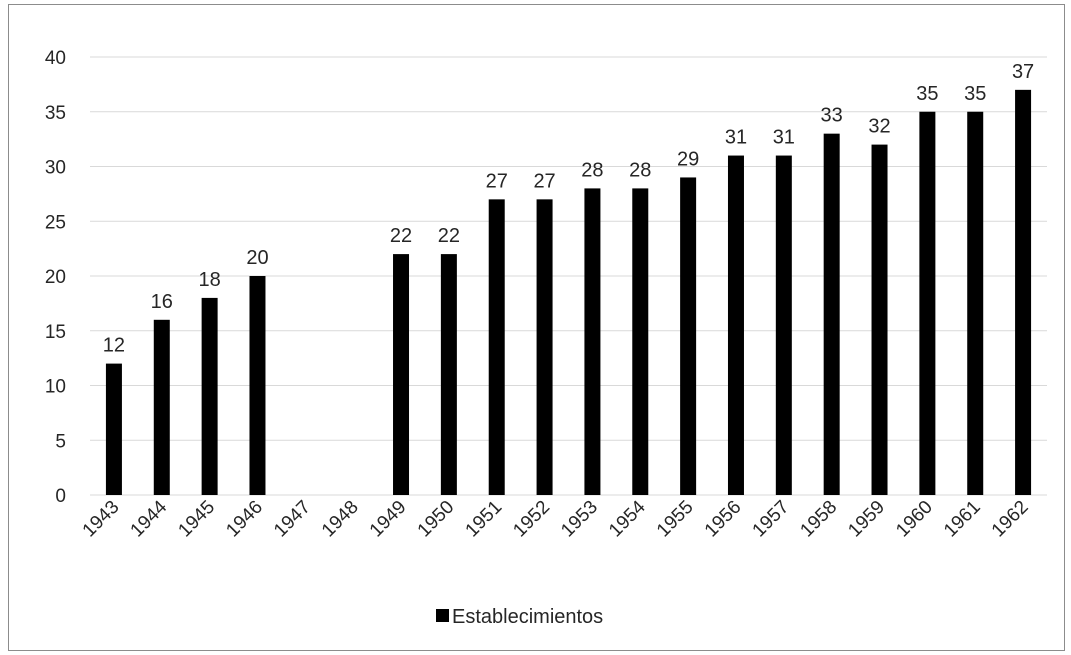 The image size is (1071, 655). I want to click on bar-1953, so click(592, 341).